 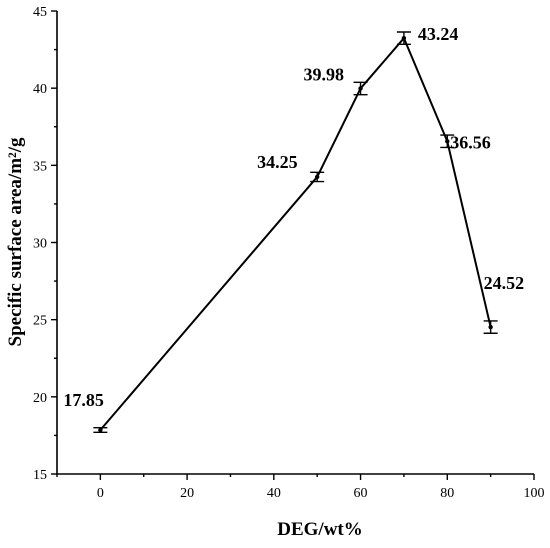 I want to click on x-tick-label: 0, so click(x=100, y=493).